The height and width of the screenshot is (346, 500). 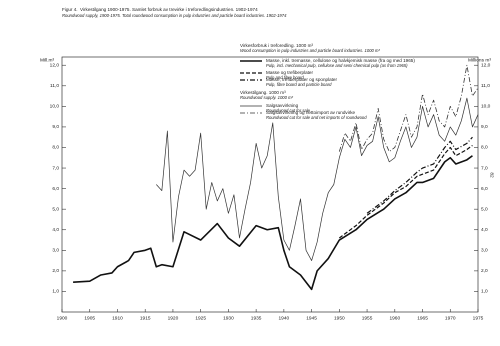 I want to click on y2-tick-label: 11,0, so click(x=485, y=86).